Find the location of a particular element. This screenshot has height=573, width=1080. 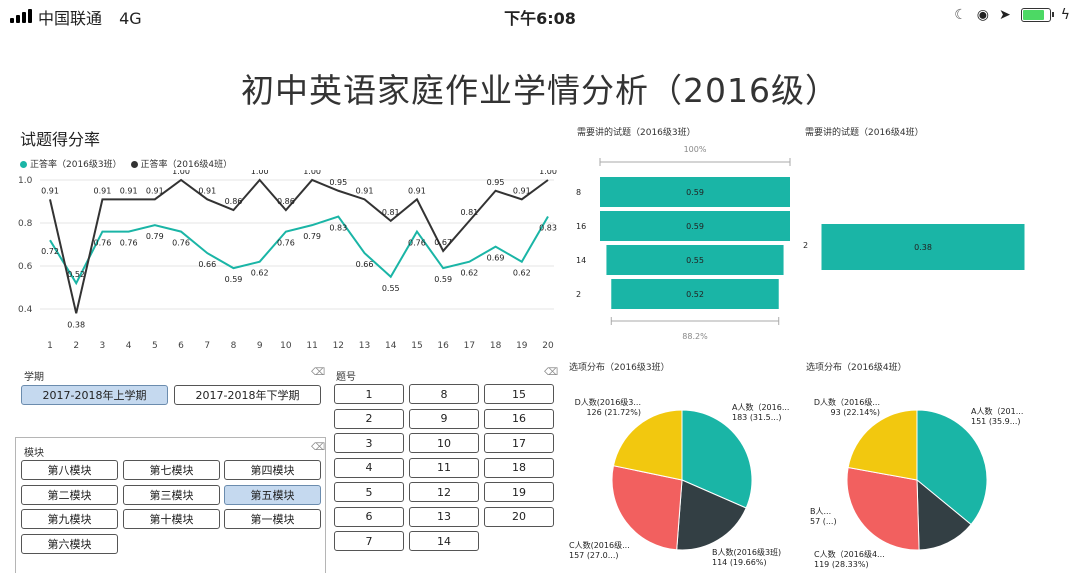

data-label: 0.55 is located at coordinates (391, 288).